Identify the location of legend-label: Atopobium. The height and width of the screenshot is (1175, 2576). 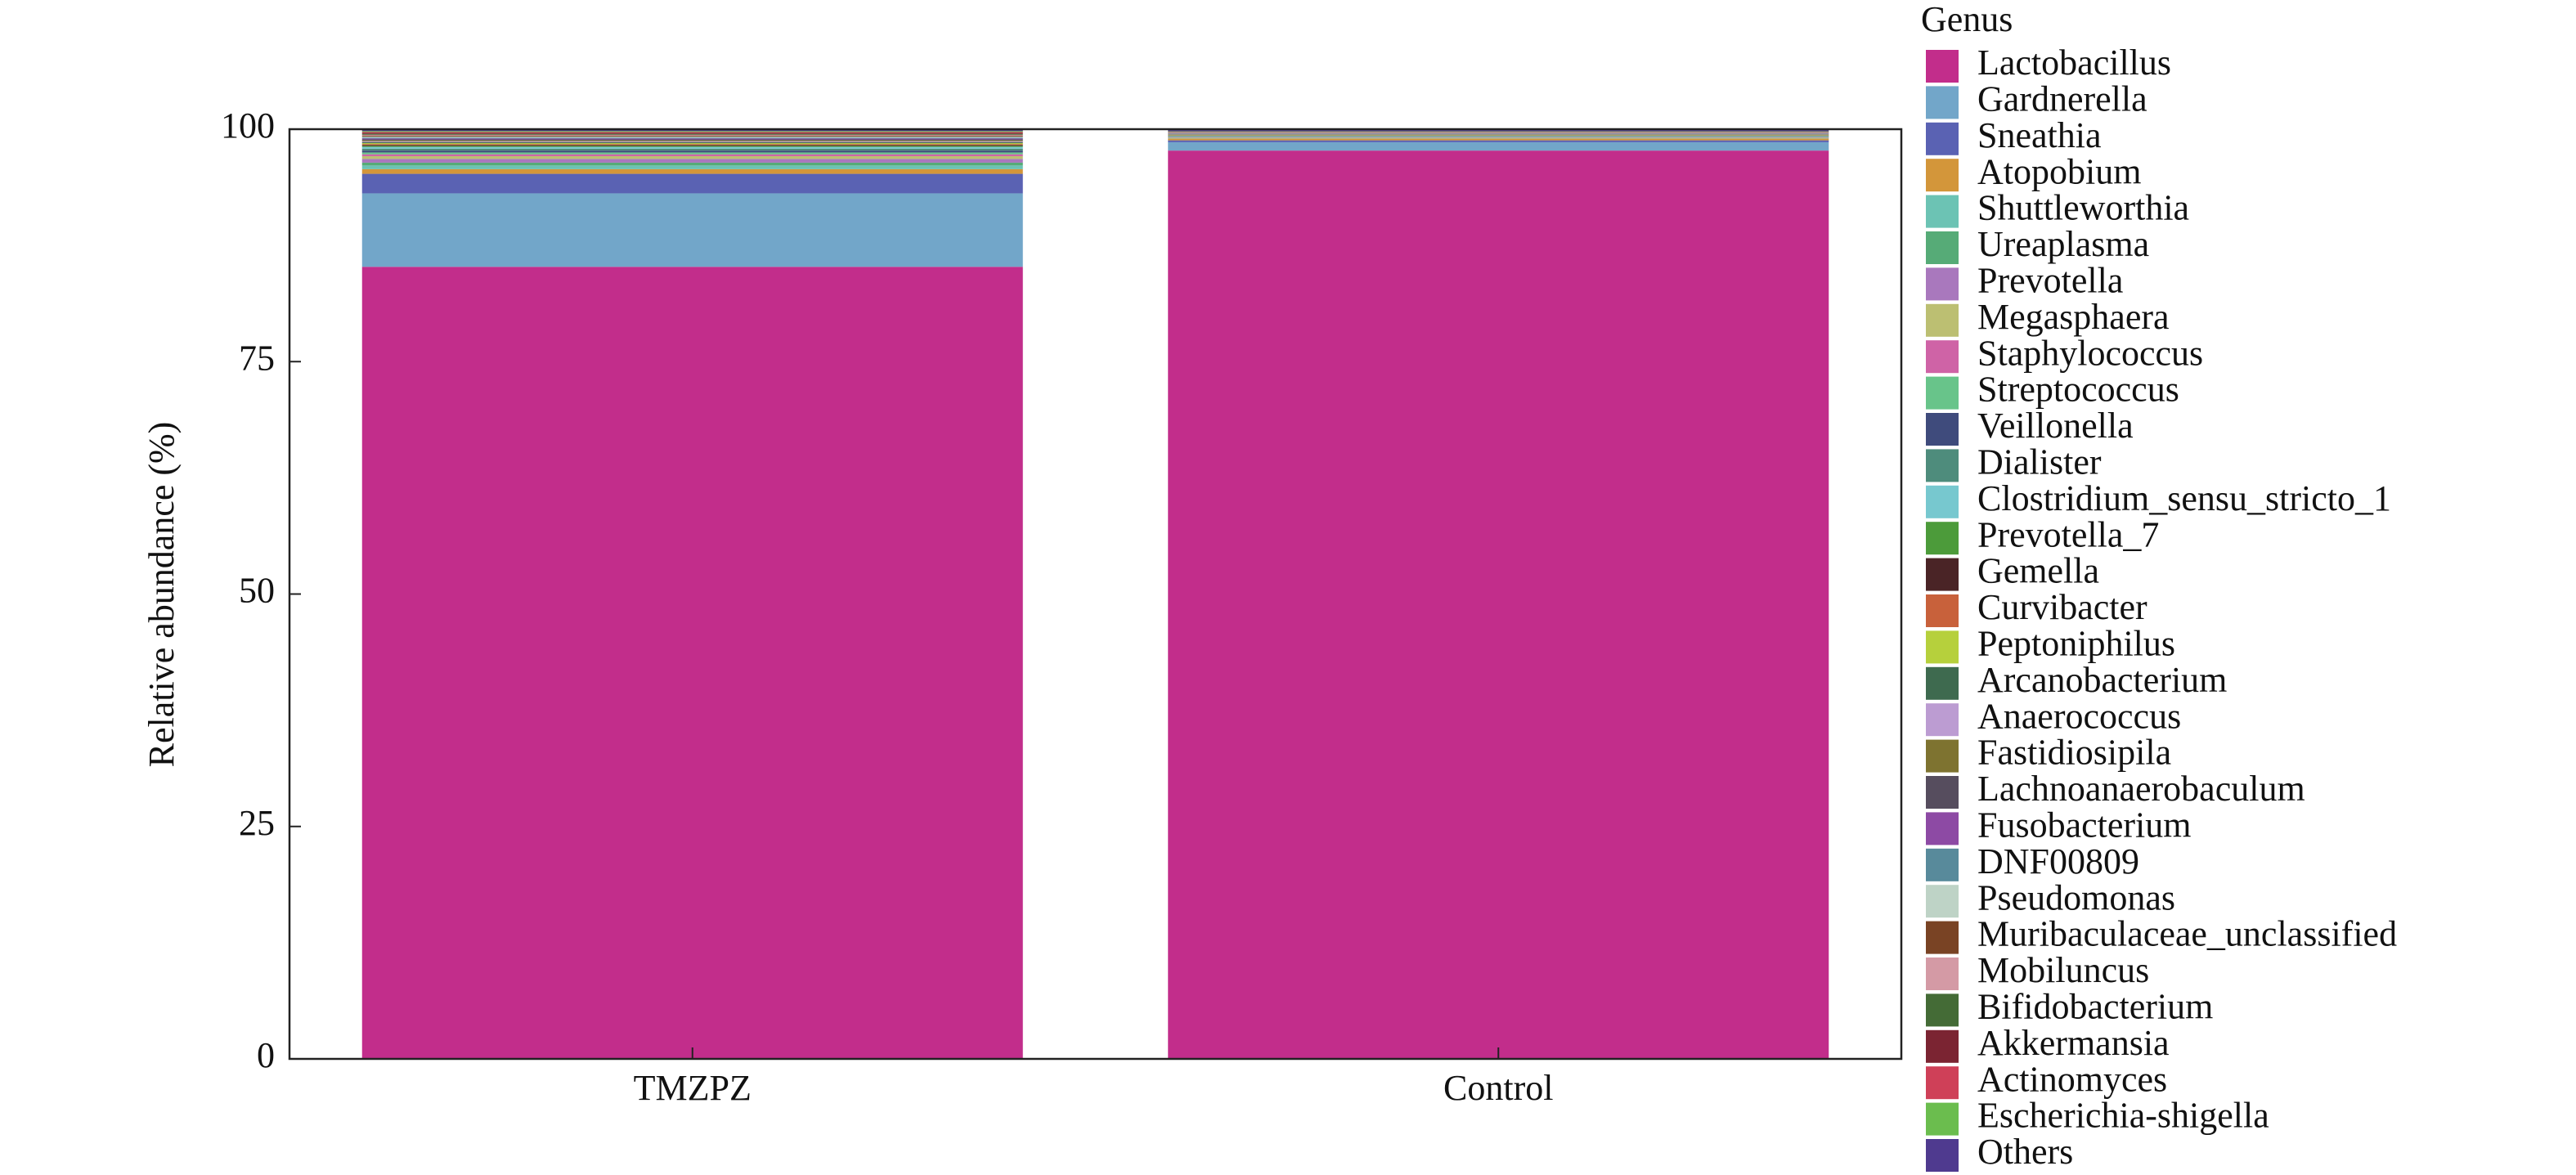
(2059, 171).